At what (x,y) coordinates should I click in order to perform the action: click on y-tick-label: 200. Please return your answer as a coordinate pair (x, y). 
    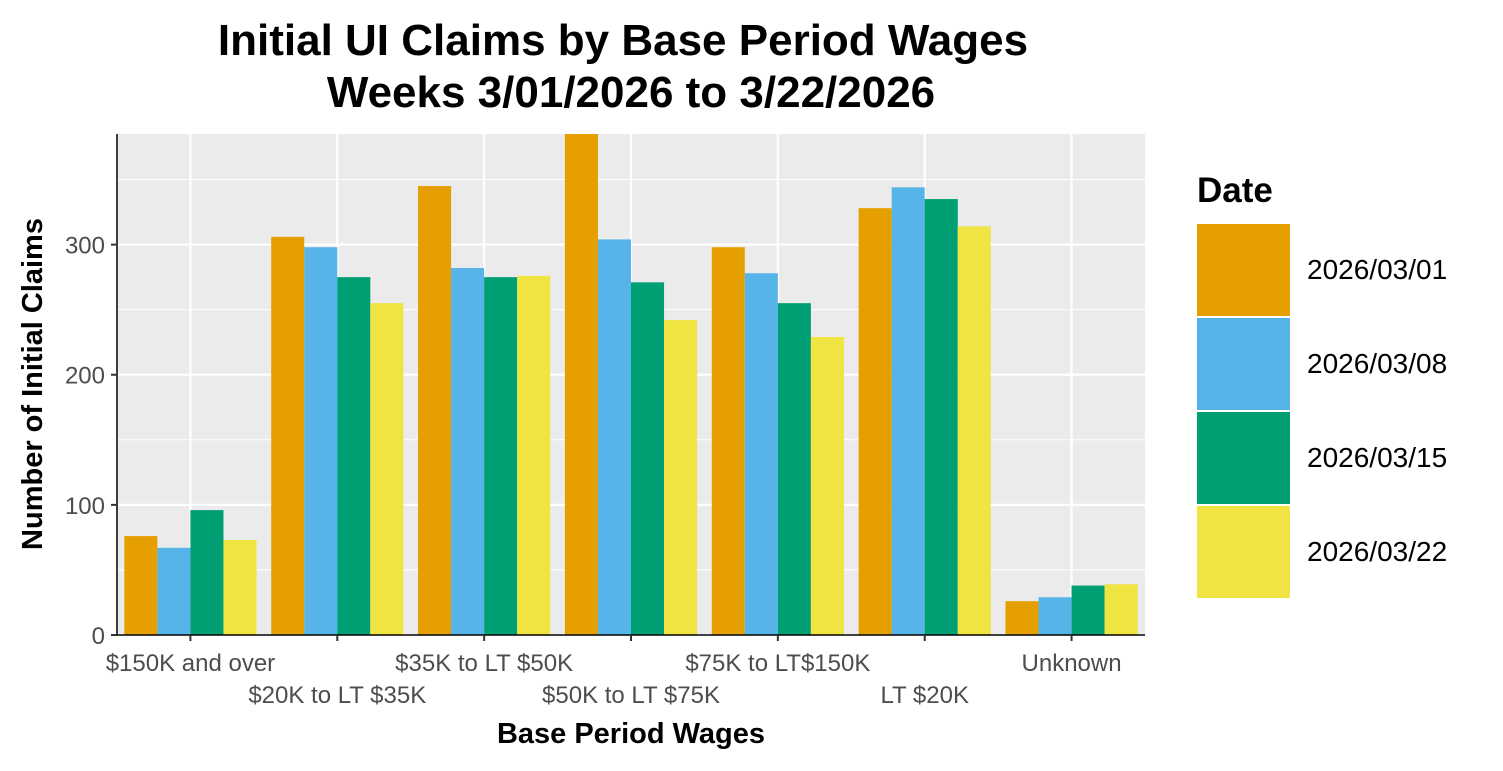
    Looking at the image, I should click on (85, 376).